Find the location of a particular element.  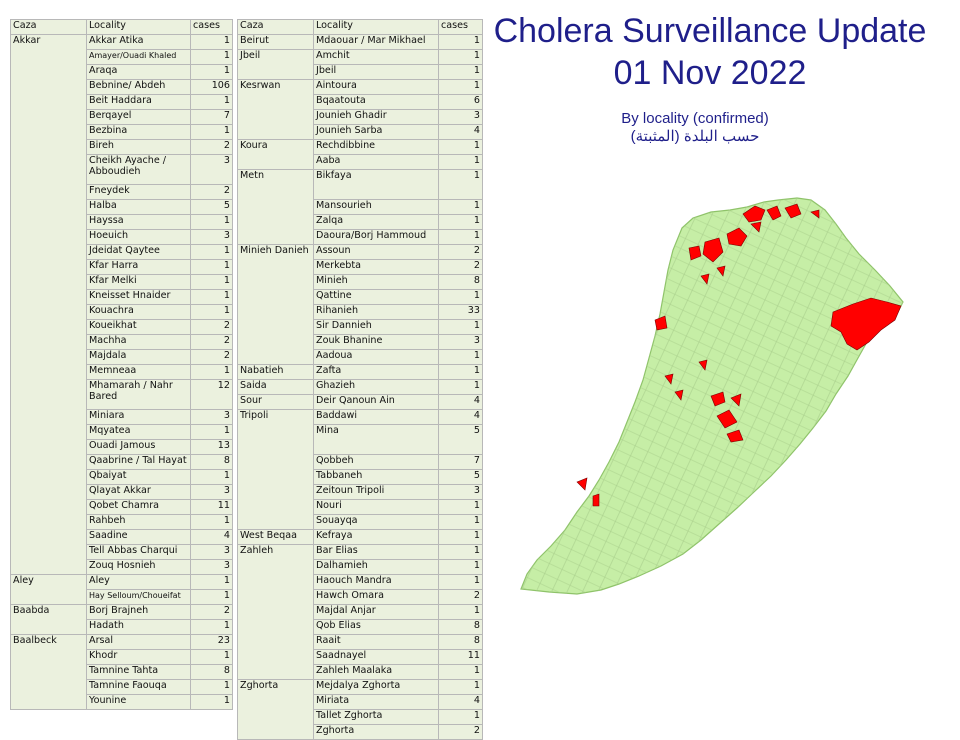

table-row: Miniara 3 is located at coordinates (122, 417).